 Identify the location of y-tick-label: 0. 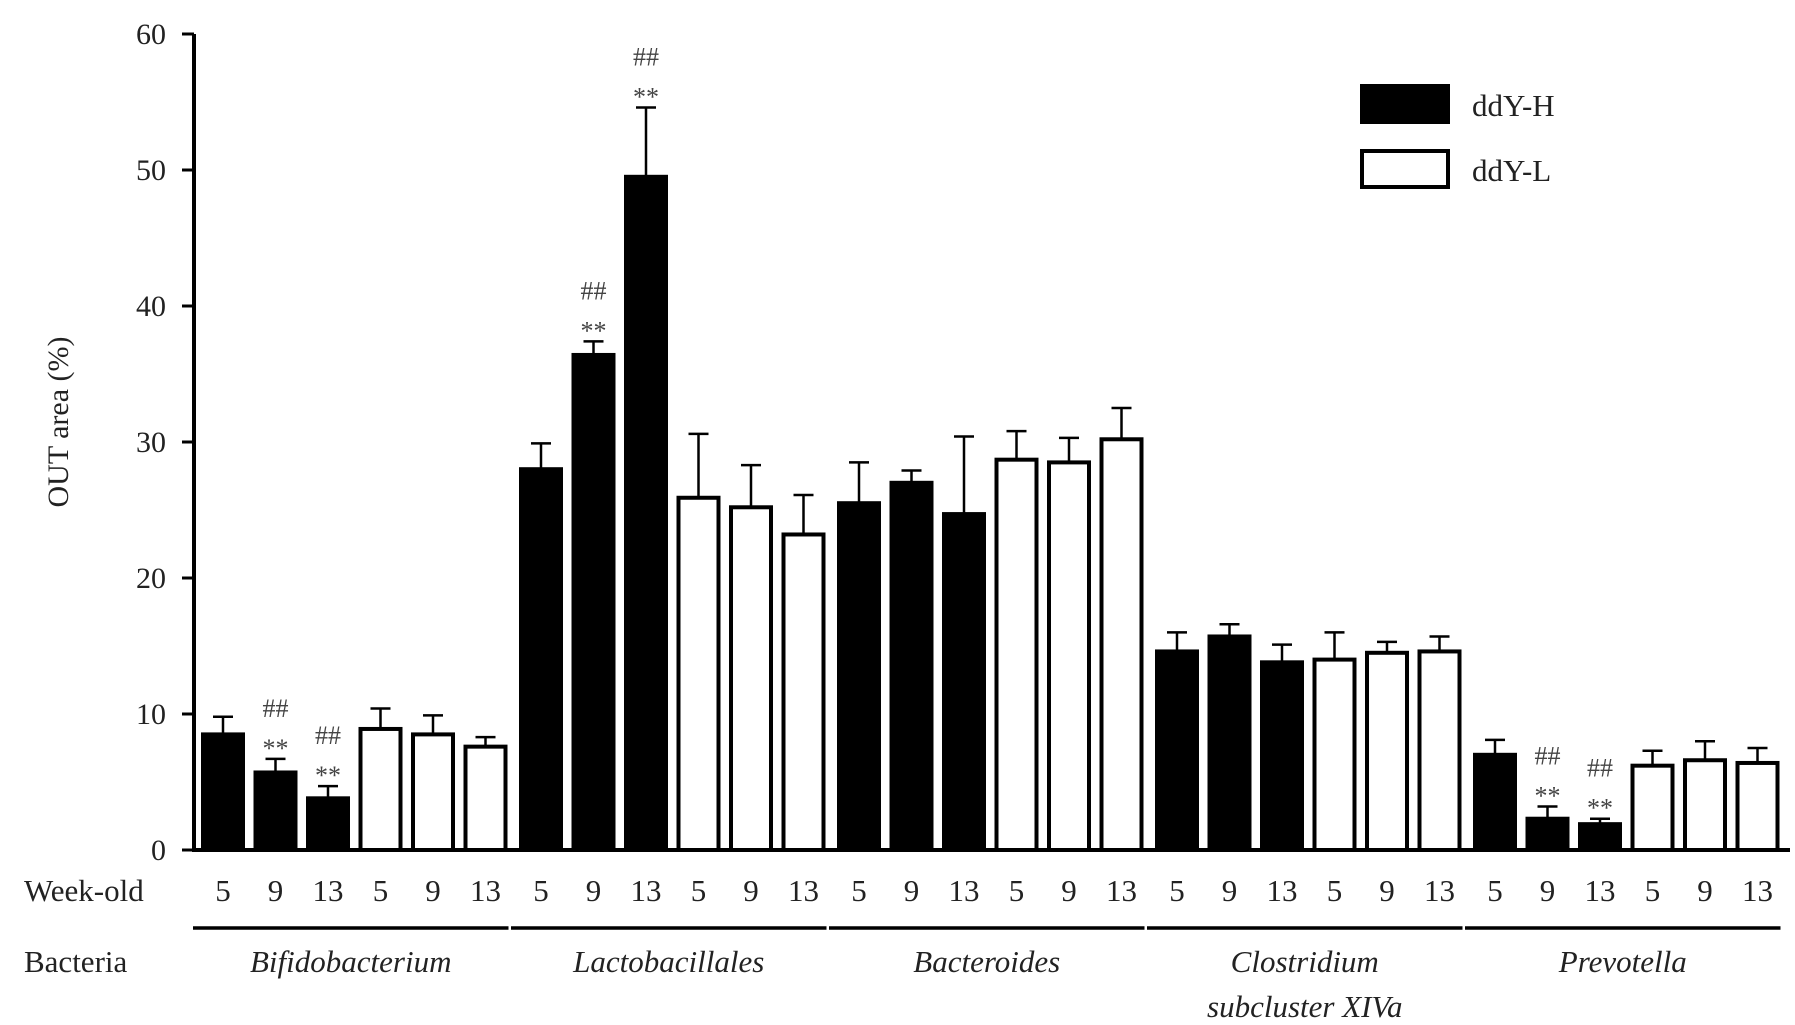
(158, 850).